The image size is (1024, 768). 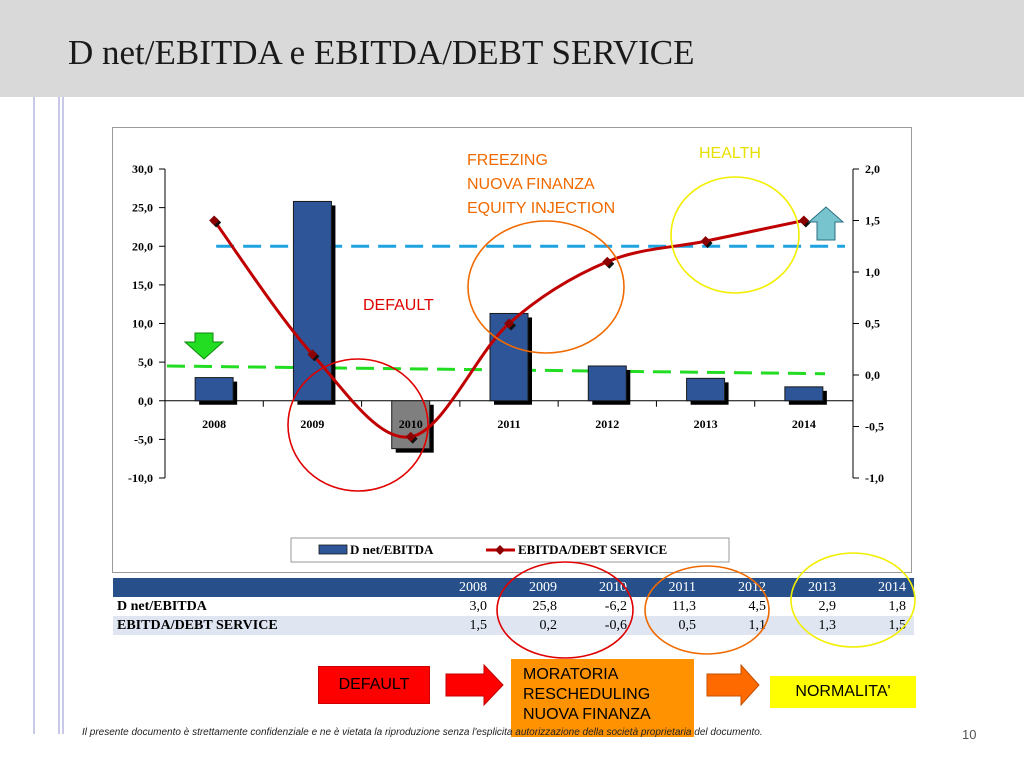 What do you see at coordinates (531, 184) in the screenshot?
I see `annotation-label: NUOVA FINANZA` at bounding box center [531, 184].